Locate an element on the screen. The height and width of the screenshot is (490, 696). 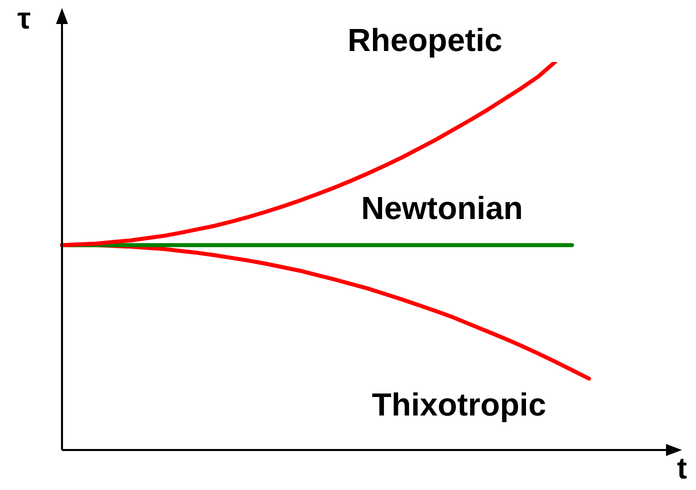
series-label: Newtonian is located at coordinates (442, 208).